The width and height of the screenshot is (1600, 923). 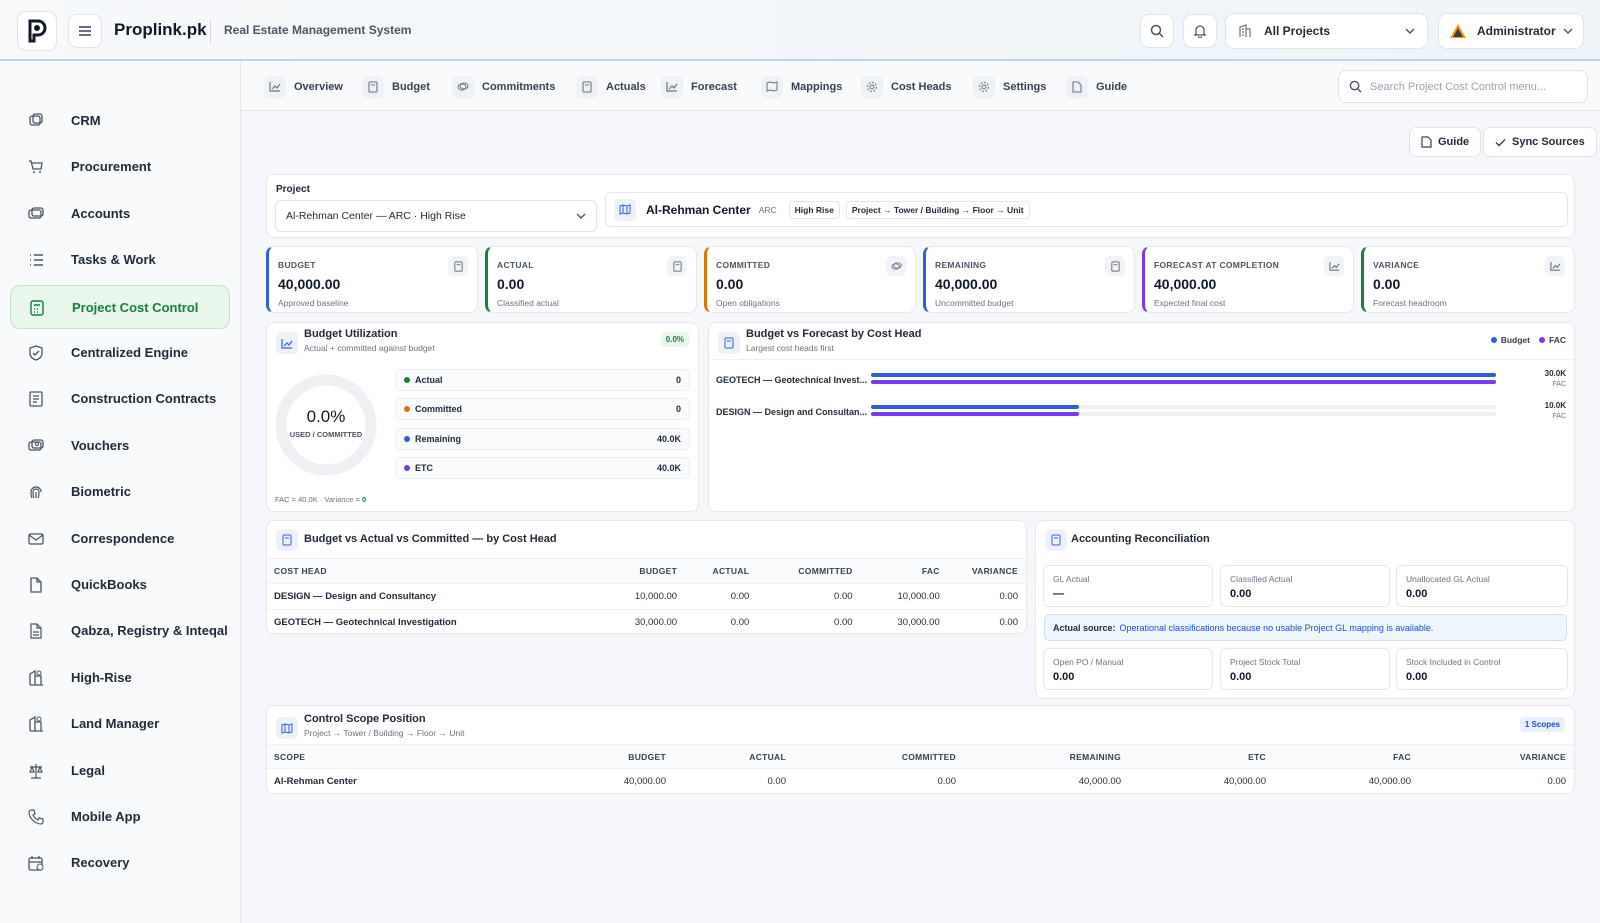 I want to click on chevron-down-icon, so click(x=1568, y=31).